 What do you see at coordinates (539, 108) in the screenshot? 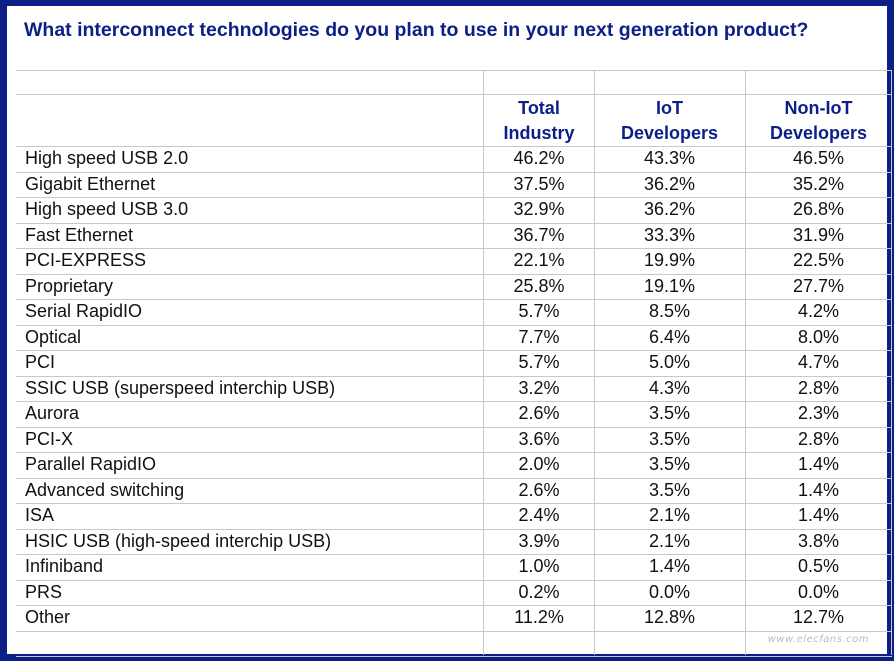
I see `header-total-line1: Total` at bounding box center [539, 108].